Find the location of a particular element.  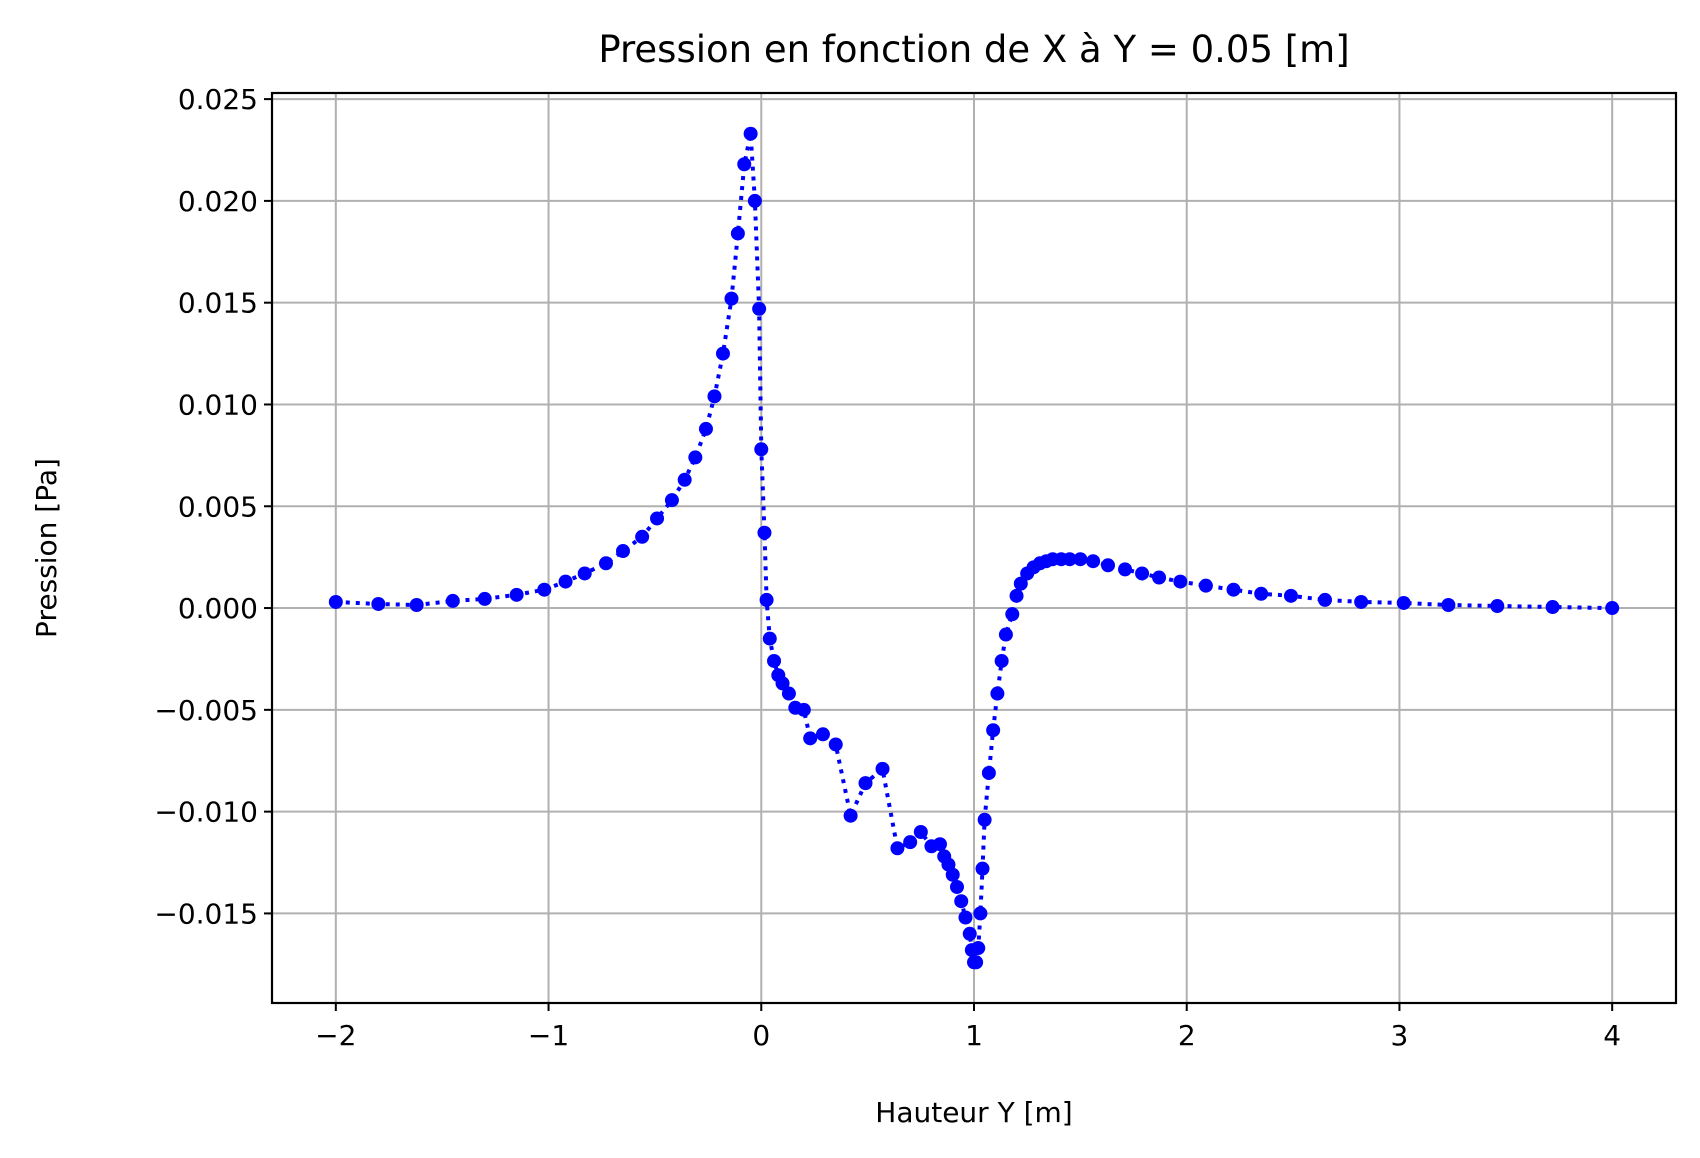

y-tick-label: 0.025 is located at coordinates (218, 99).